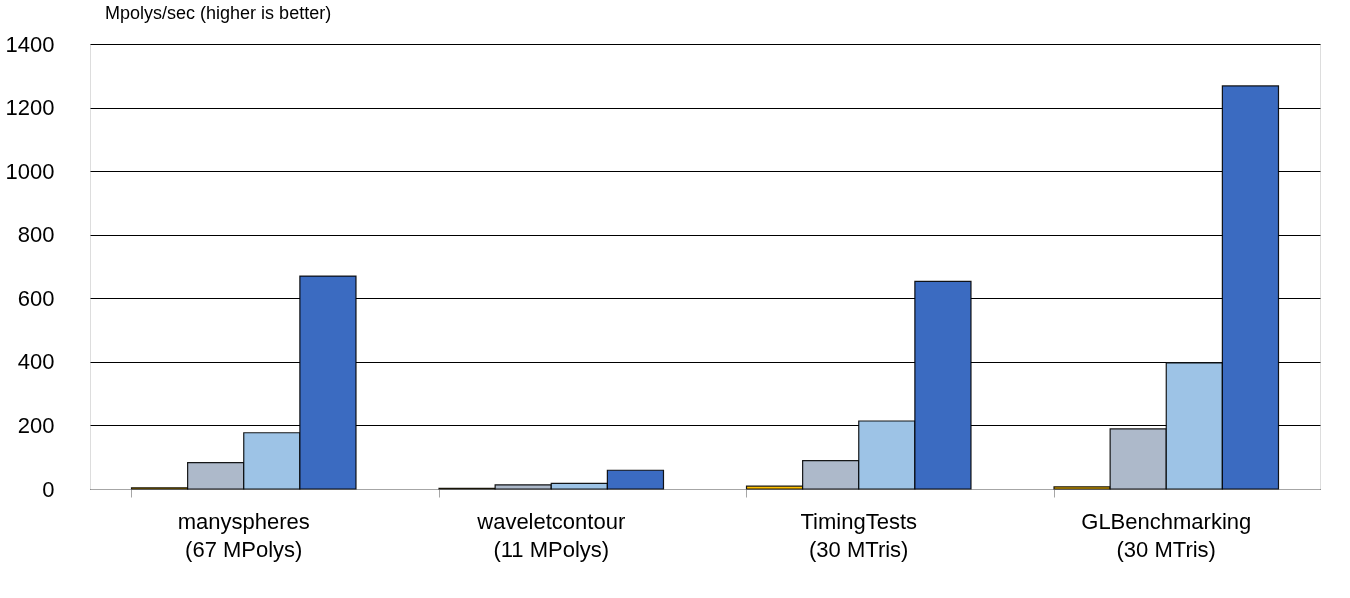 Image resolution: width=1350 pixels, height=598 pixels. Describe the element at coordinates (218, 13) in the screenshot. I see `chart-title: Mpolys/sec (higher is better)` at that location.